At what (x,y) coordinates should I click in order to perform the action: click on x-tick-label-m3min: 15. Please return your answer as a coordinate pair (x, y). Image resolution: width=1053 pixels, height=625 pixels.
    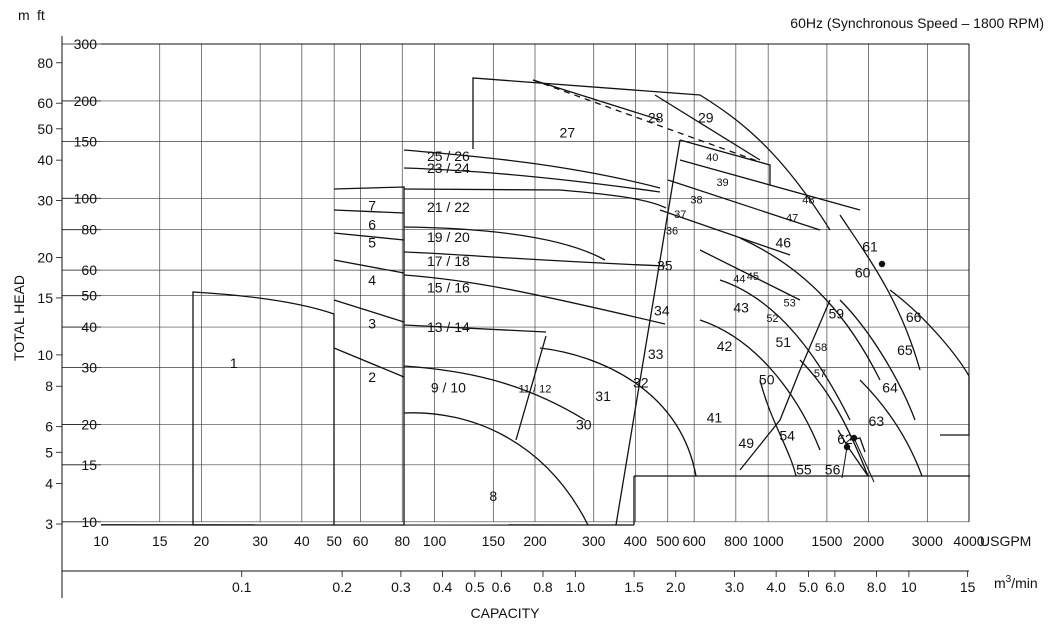
    Looking at the image, I should click on (968, 587).